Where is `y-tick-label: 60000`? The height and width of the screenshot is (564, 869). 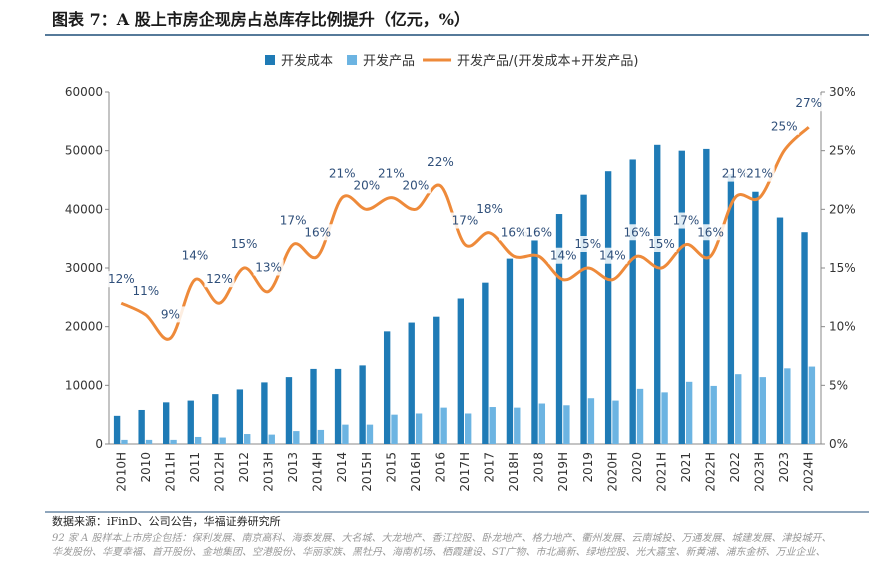
y-tick-label: 60000 is located at coordinates (84, 92).